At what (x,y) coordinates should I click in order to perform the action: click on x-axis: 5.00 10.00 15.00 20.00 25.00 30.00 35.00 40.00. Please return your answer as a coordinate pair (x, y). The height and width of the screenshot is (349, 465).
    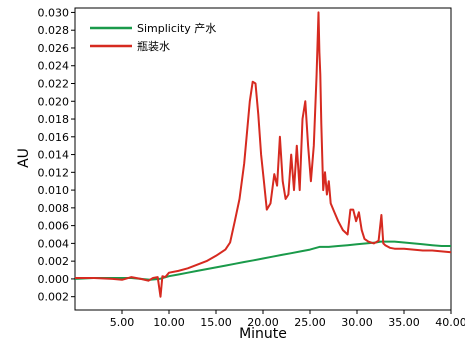
    Looking at the image, I should click on (287, 319).